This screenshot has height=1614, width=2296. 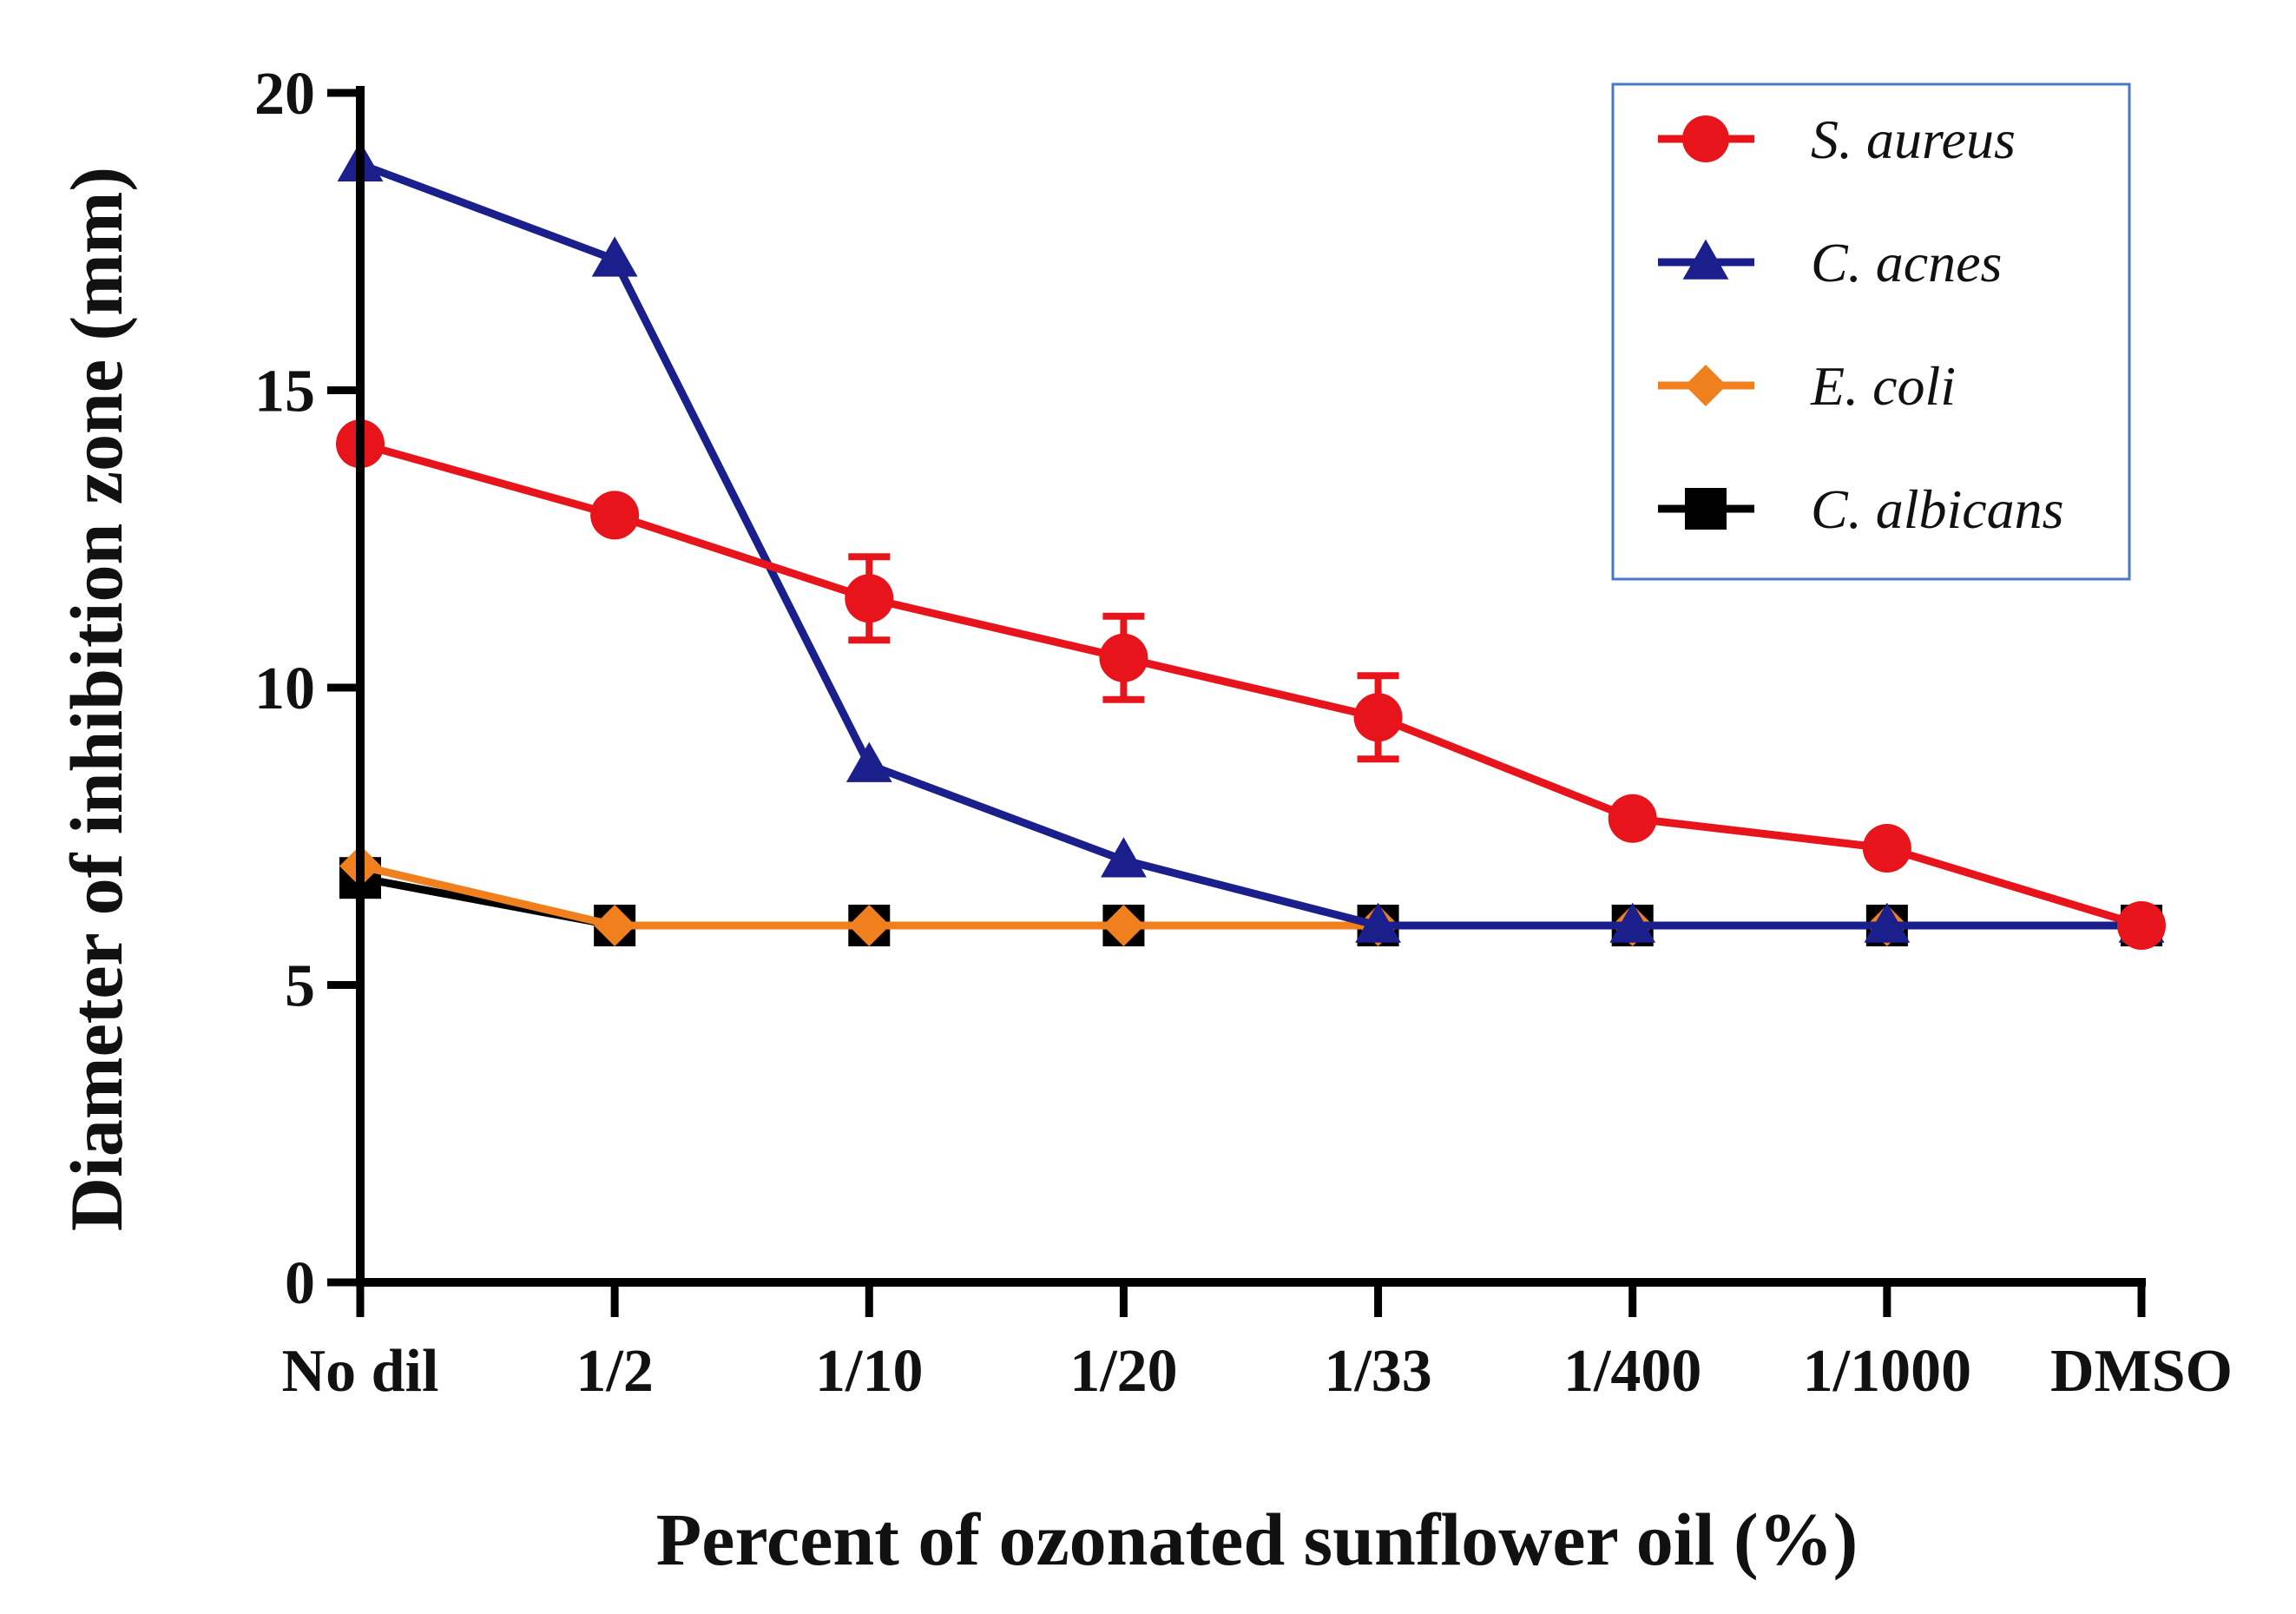 What do you see at coordinates (96, 699) in the screenshot?
I see `y-axis-title: Diameter of inhibition zone (mm)` at bounding box center [96, 699].